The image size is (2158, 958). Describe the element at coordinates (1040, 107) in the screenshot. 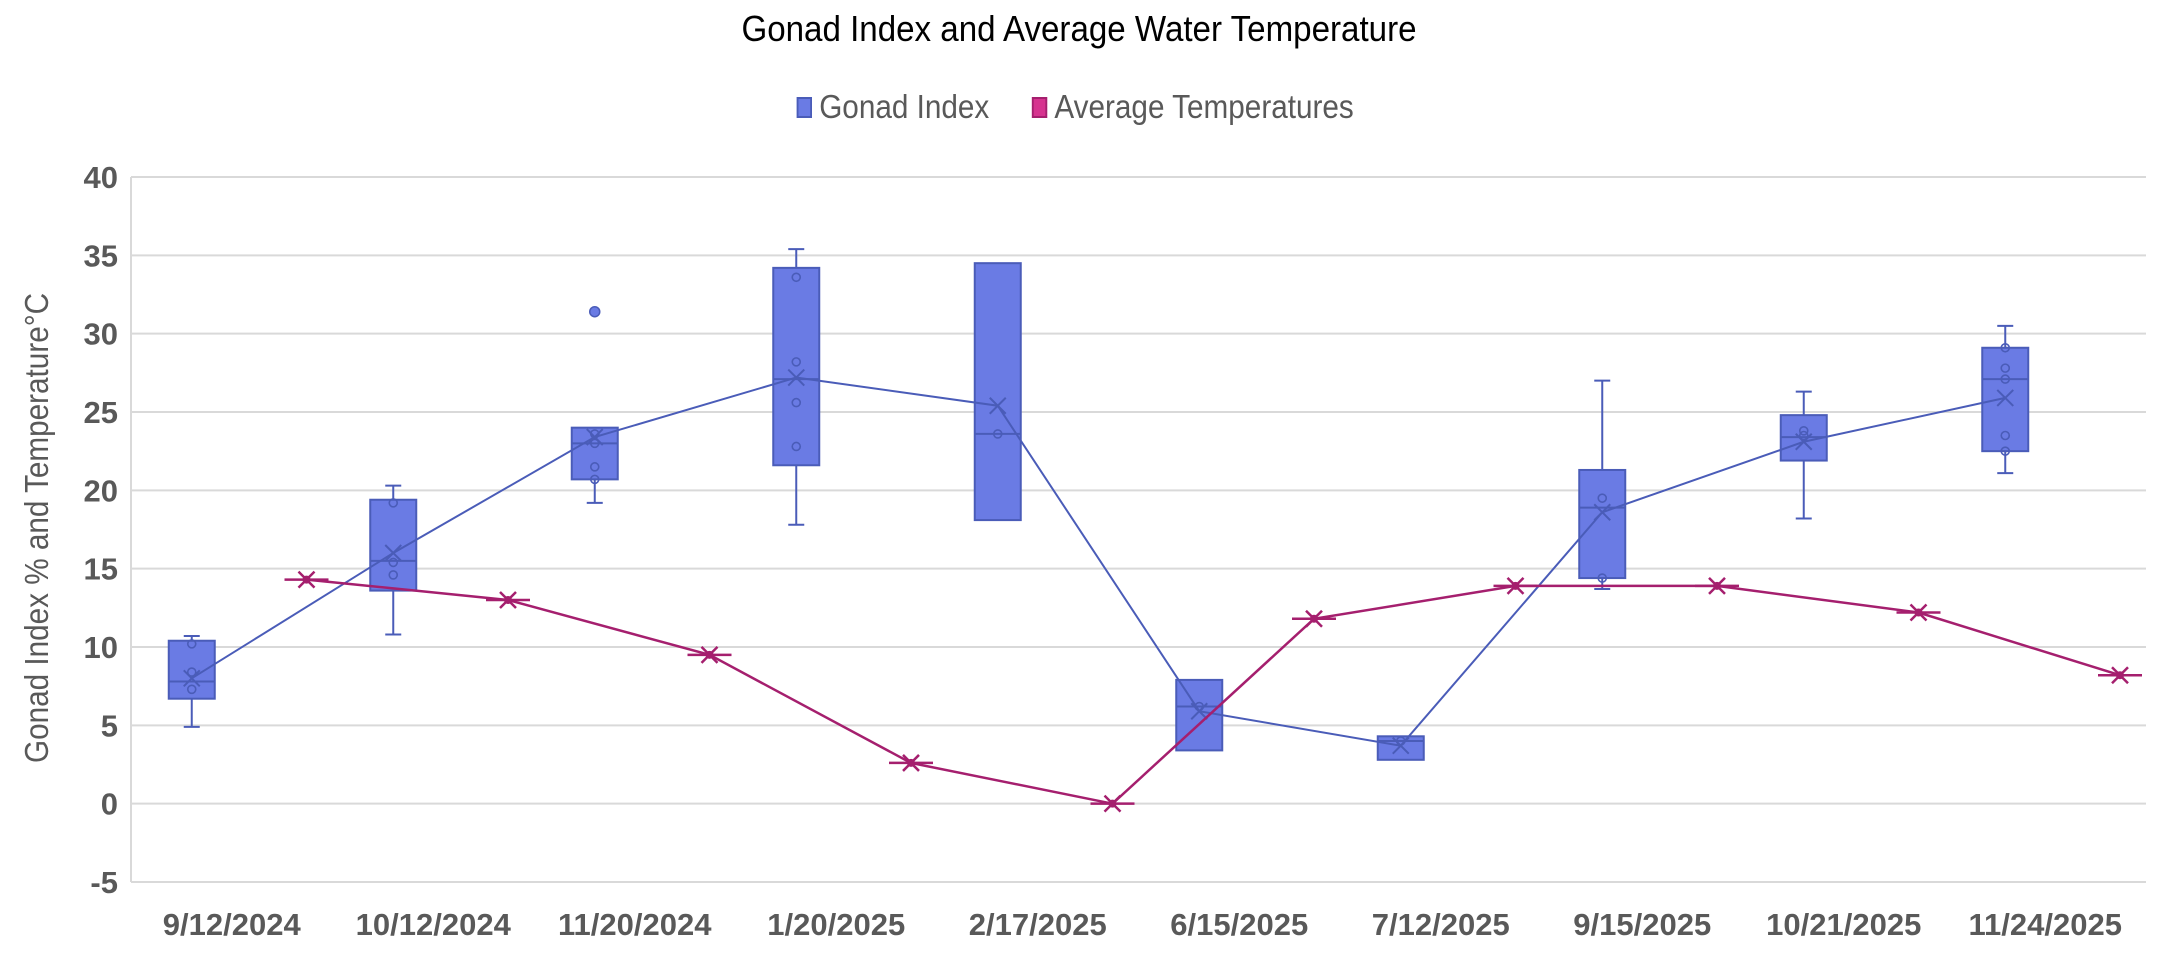

I see `legend-swatch-average-temperatures` at that location.